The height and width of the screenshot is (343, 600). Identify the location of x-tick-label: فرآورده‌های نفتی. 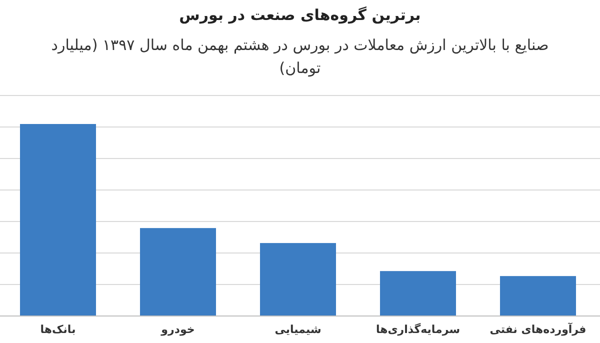
(538, 329).